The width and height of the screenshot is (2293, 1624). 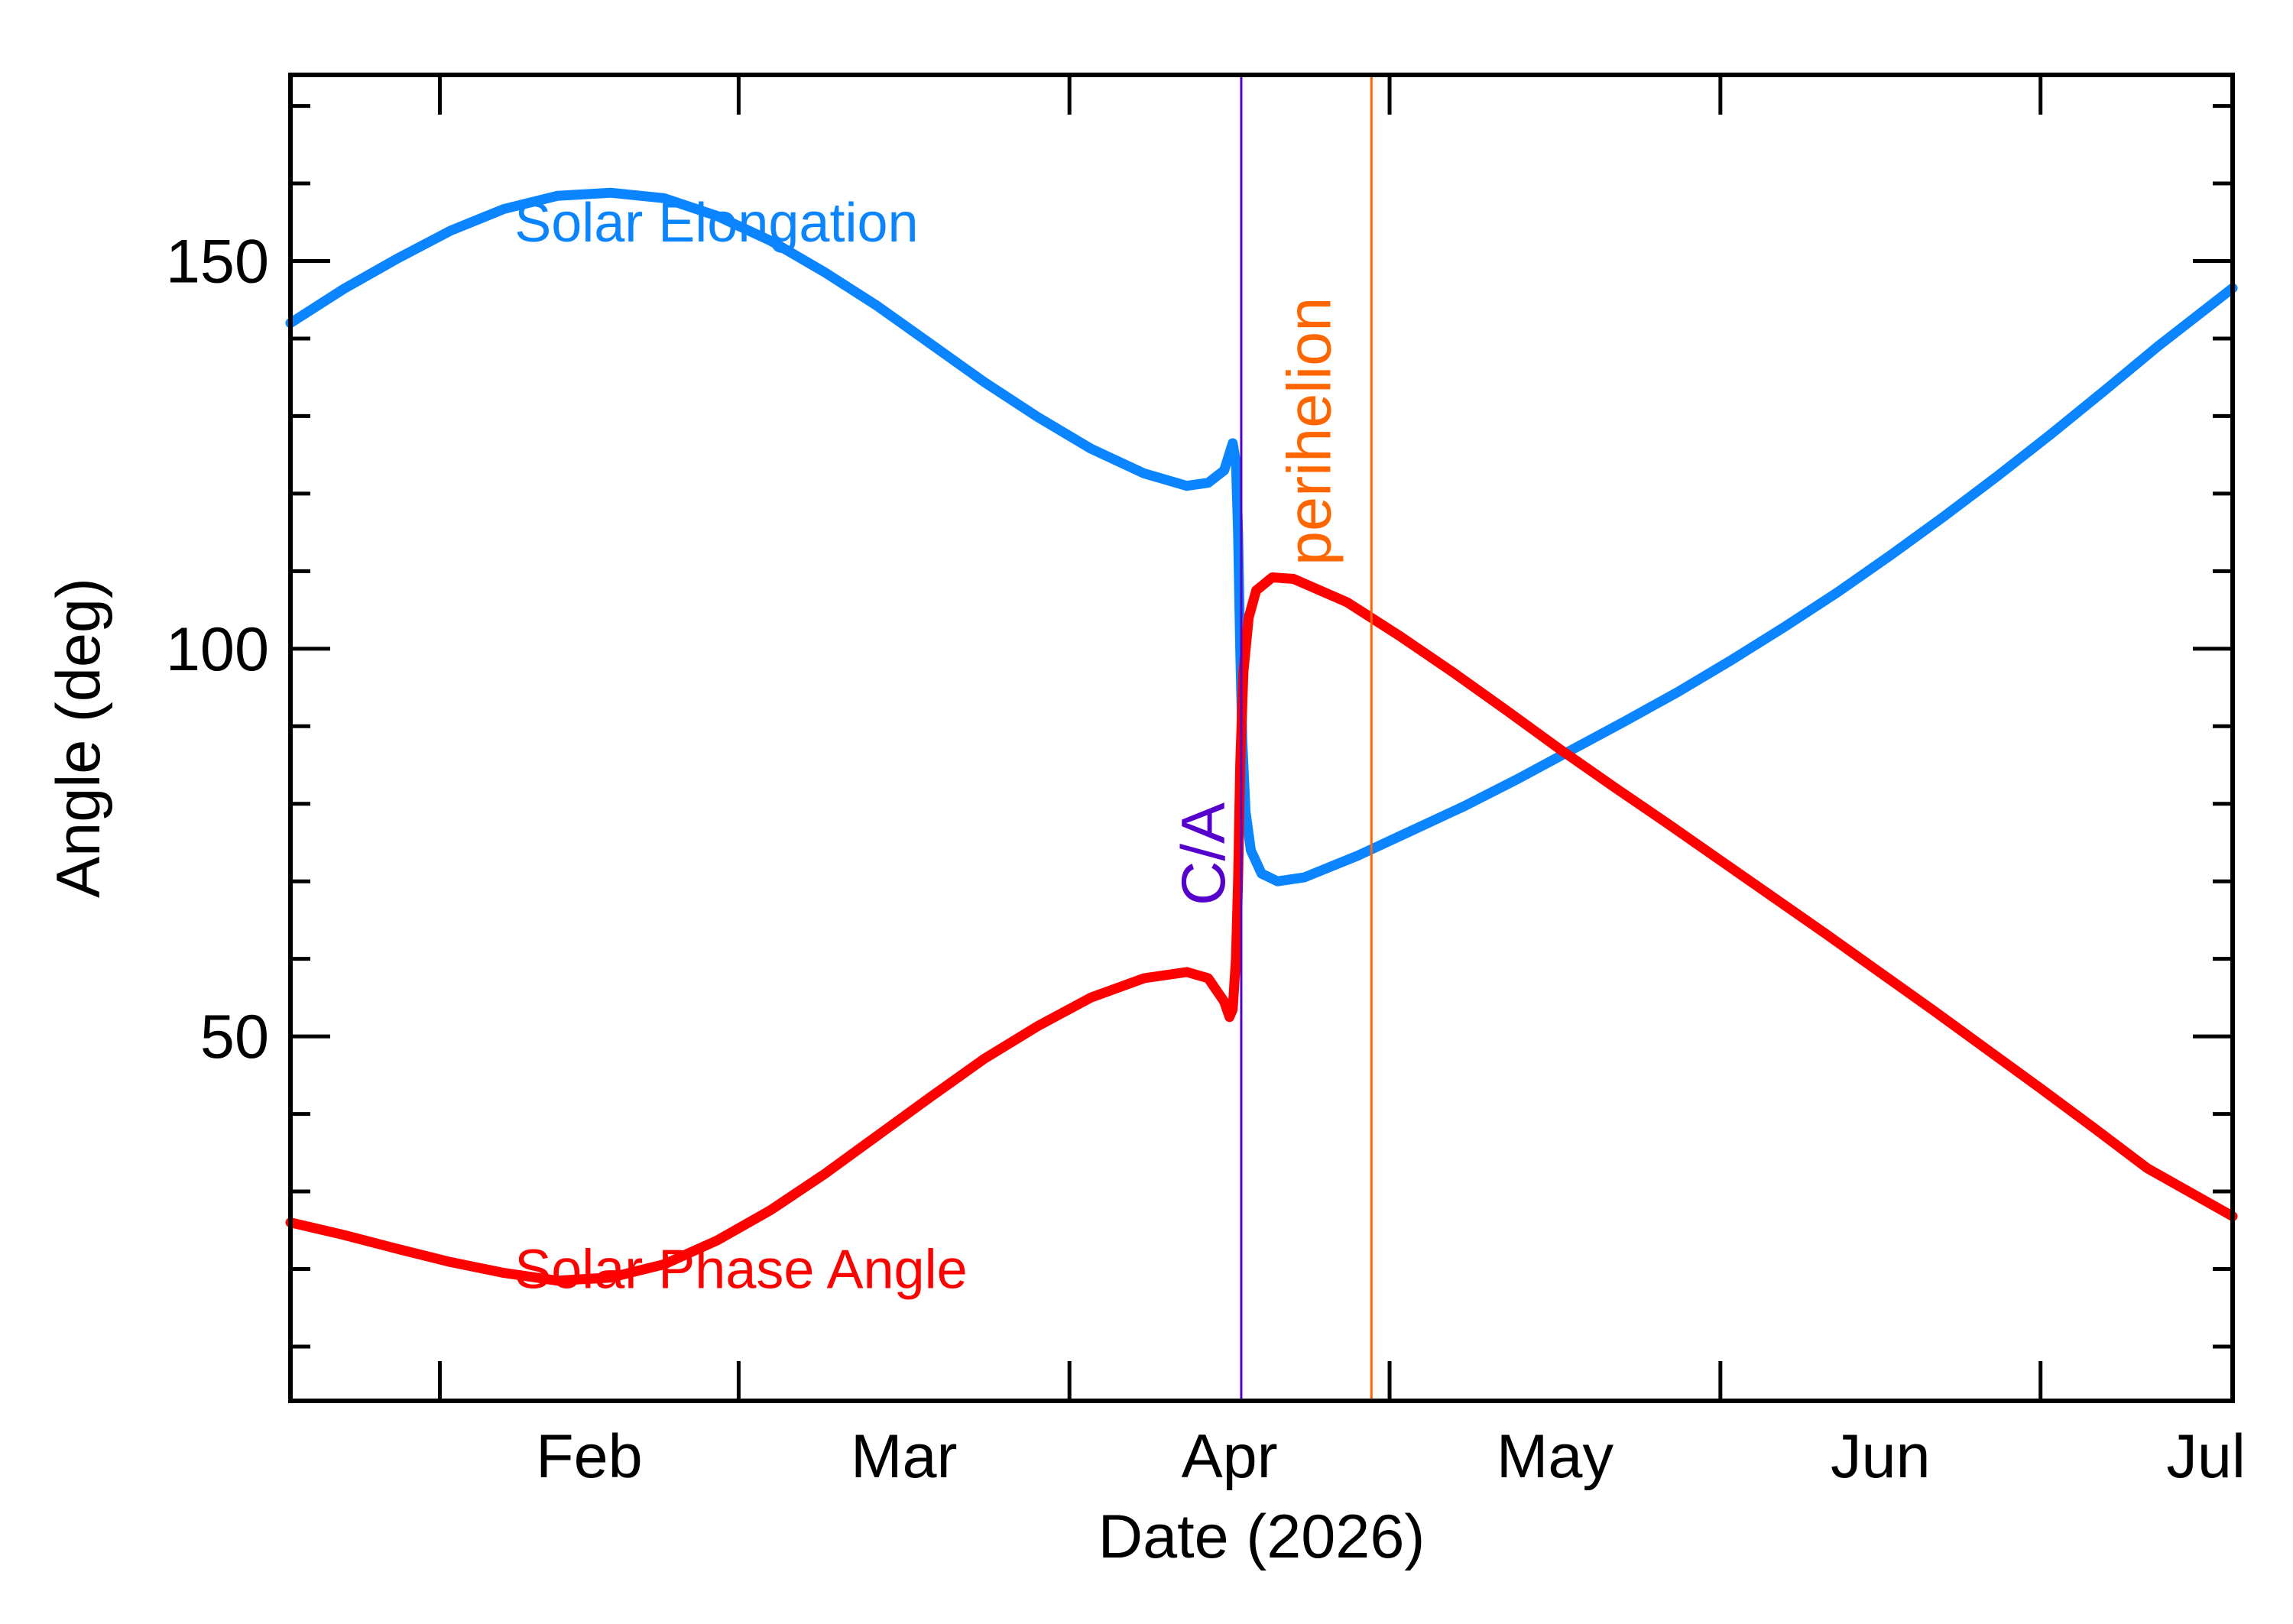 I want to click on x-tick-label-mar: Mar, so click(x=904, y=1456).